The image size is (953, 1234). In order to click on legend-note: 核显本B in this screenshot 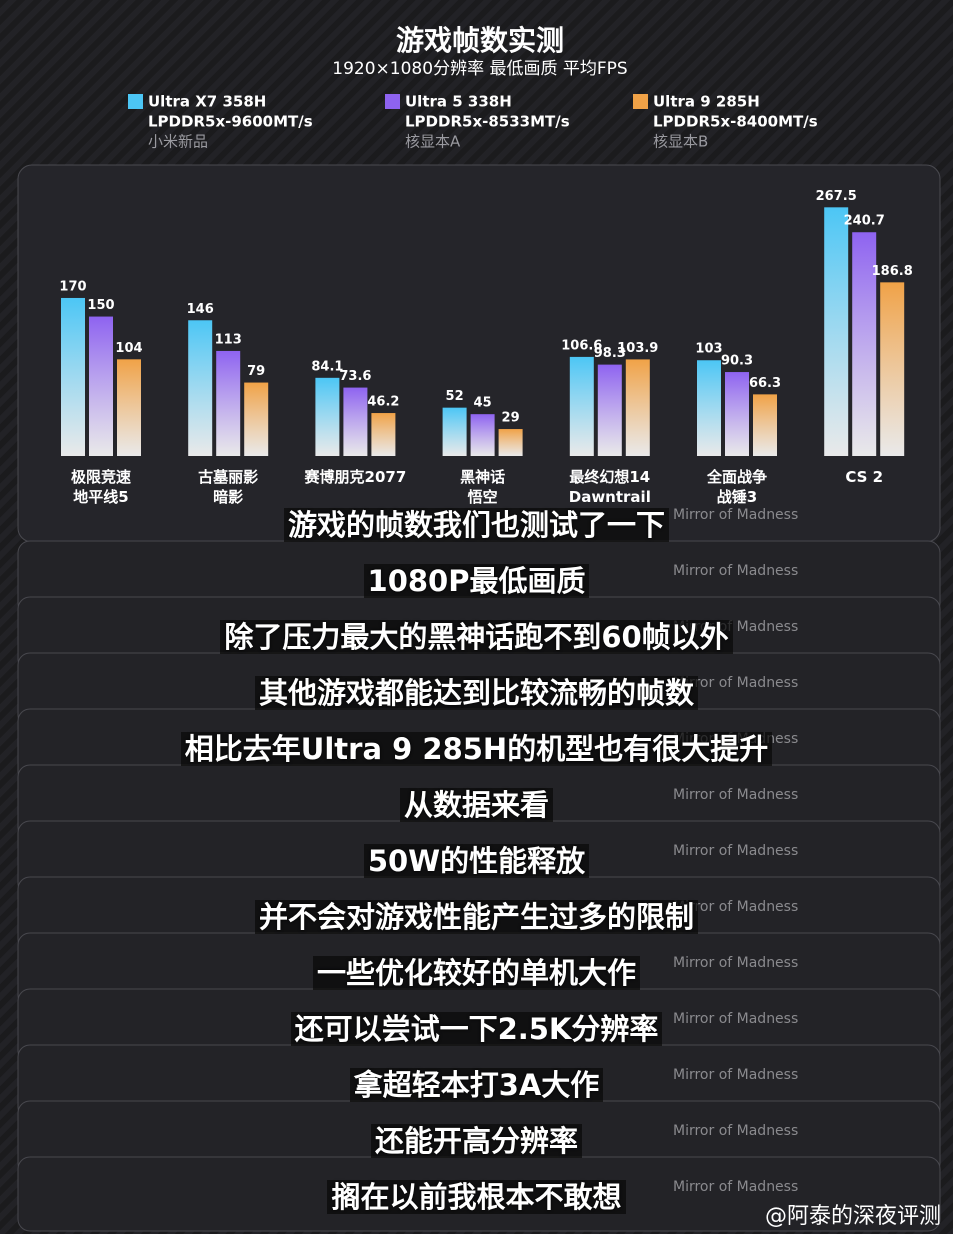, I will do `click(680, 142)`.